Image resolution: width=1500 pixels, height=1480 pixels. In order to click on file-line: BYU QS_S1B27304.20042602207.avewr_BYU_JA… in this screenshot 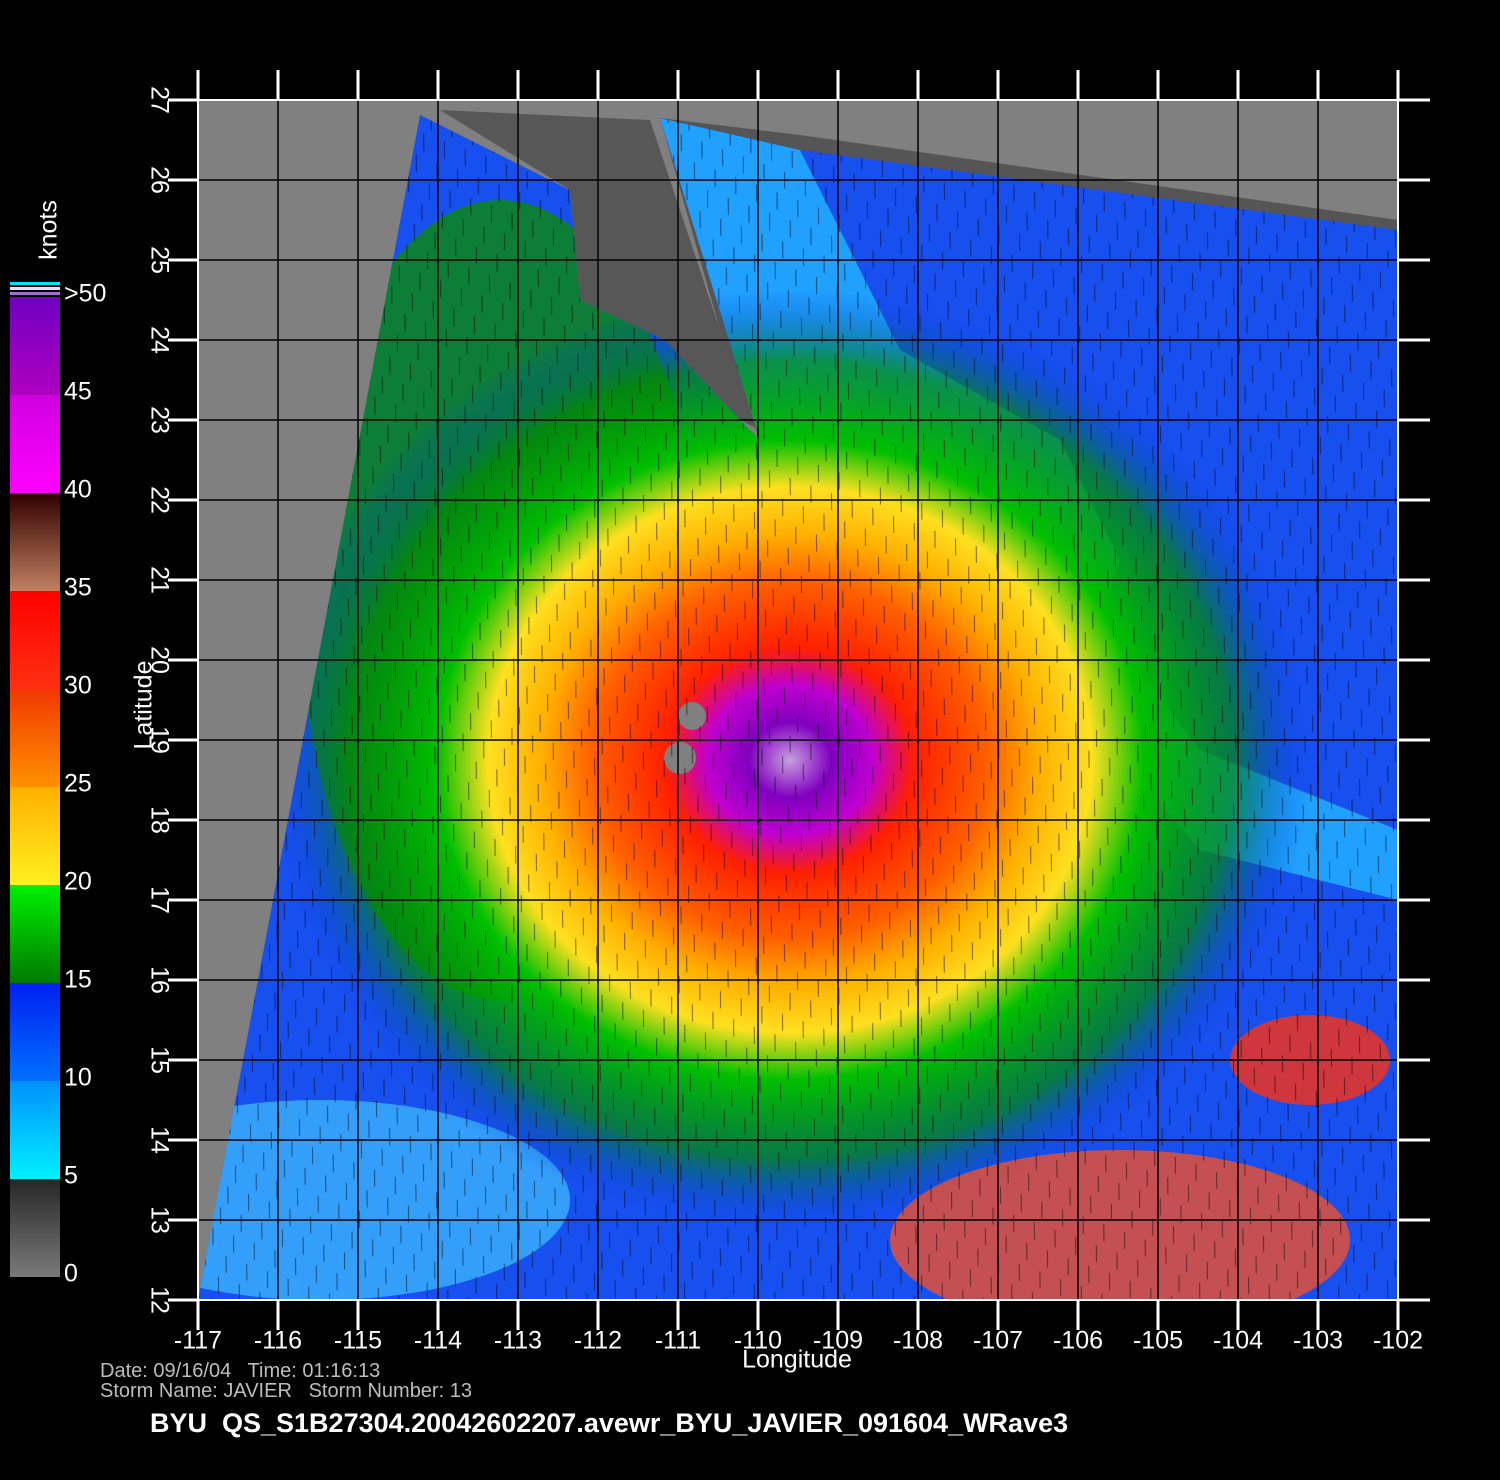, I will do `click(609, 1423)`.